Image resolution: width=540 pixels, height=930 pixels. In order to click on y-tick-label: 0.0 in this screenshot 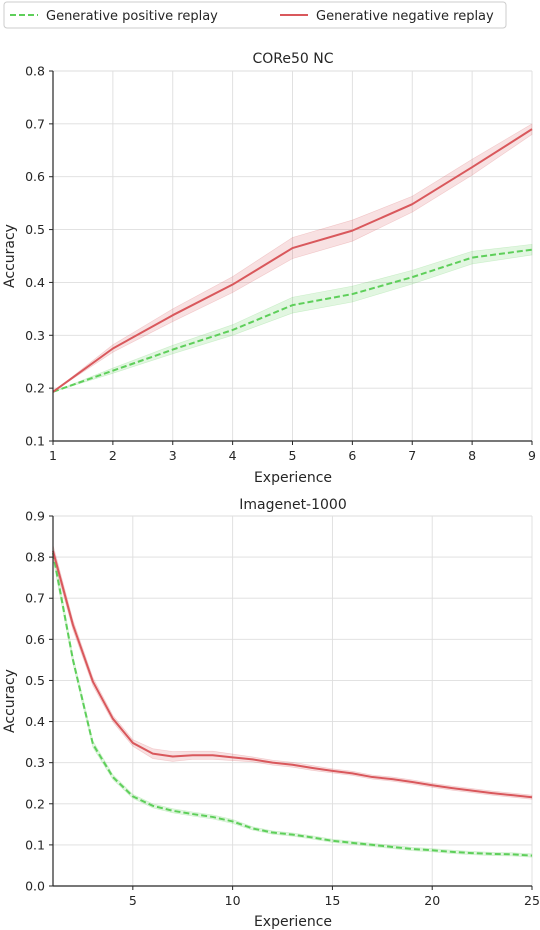, I will do `click(35, 886)`.